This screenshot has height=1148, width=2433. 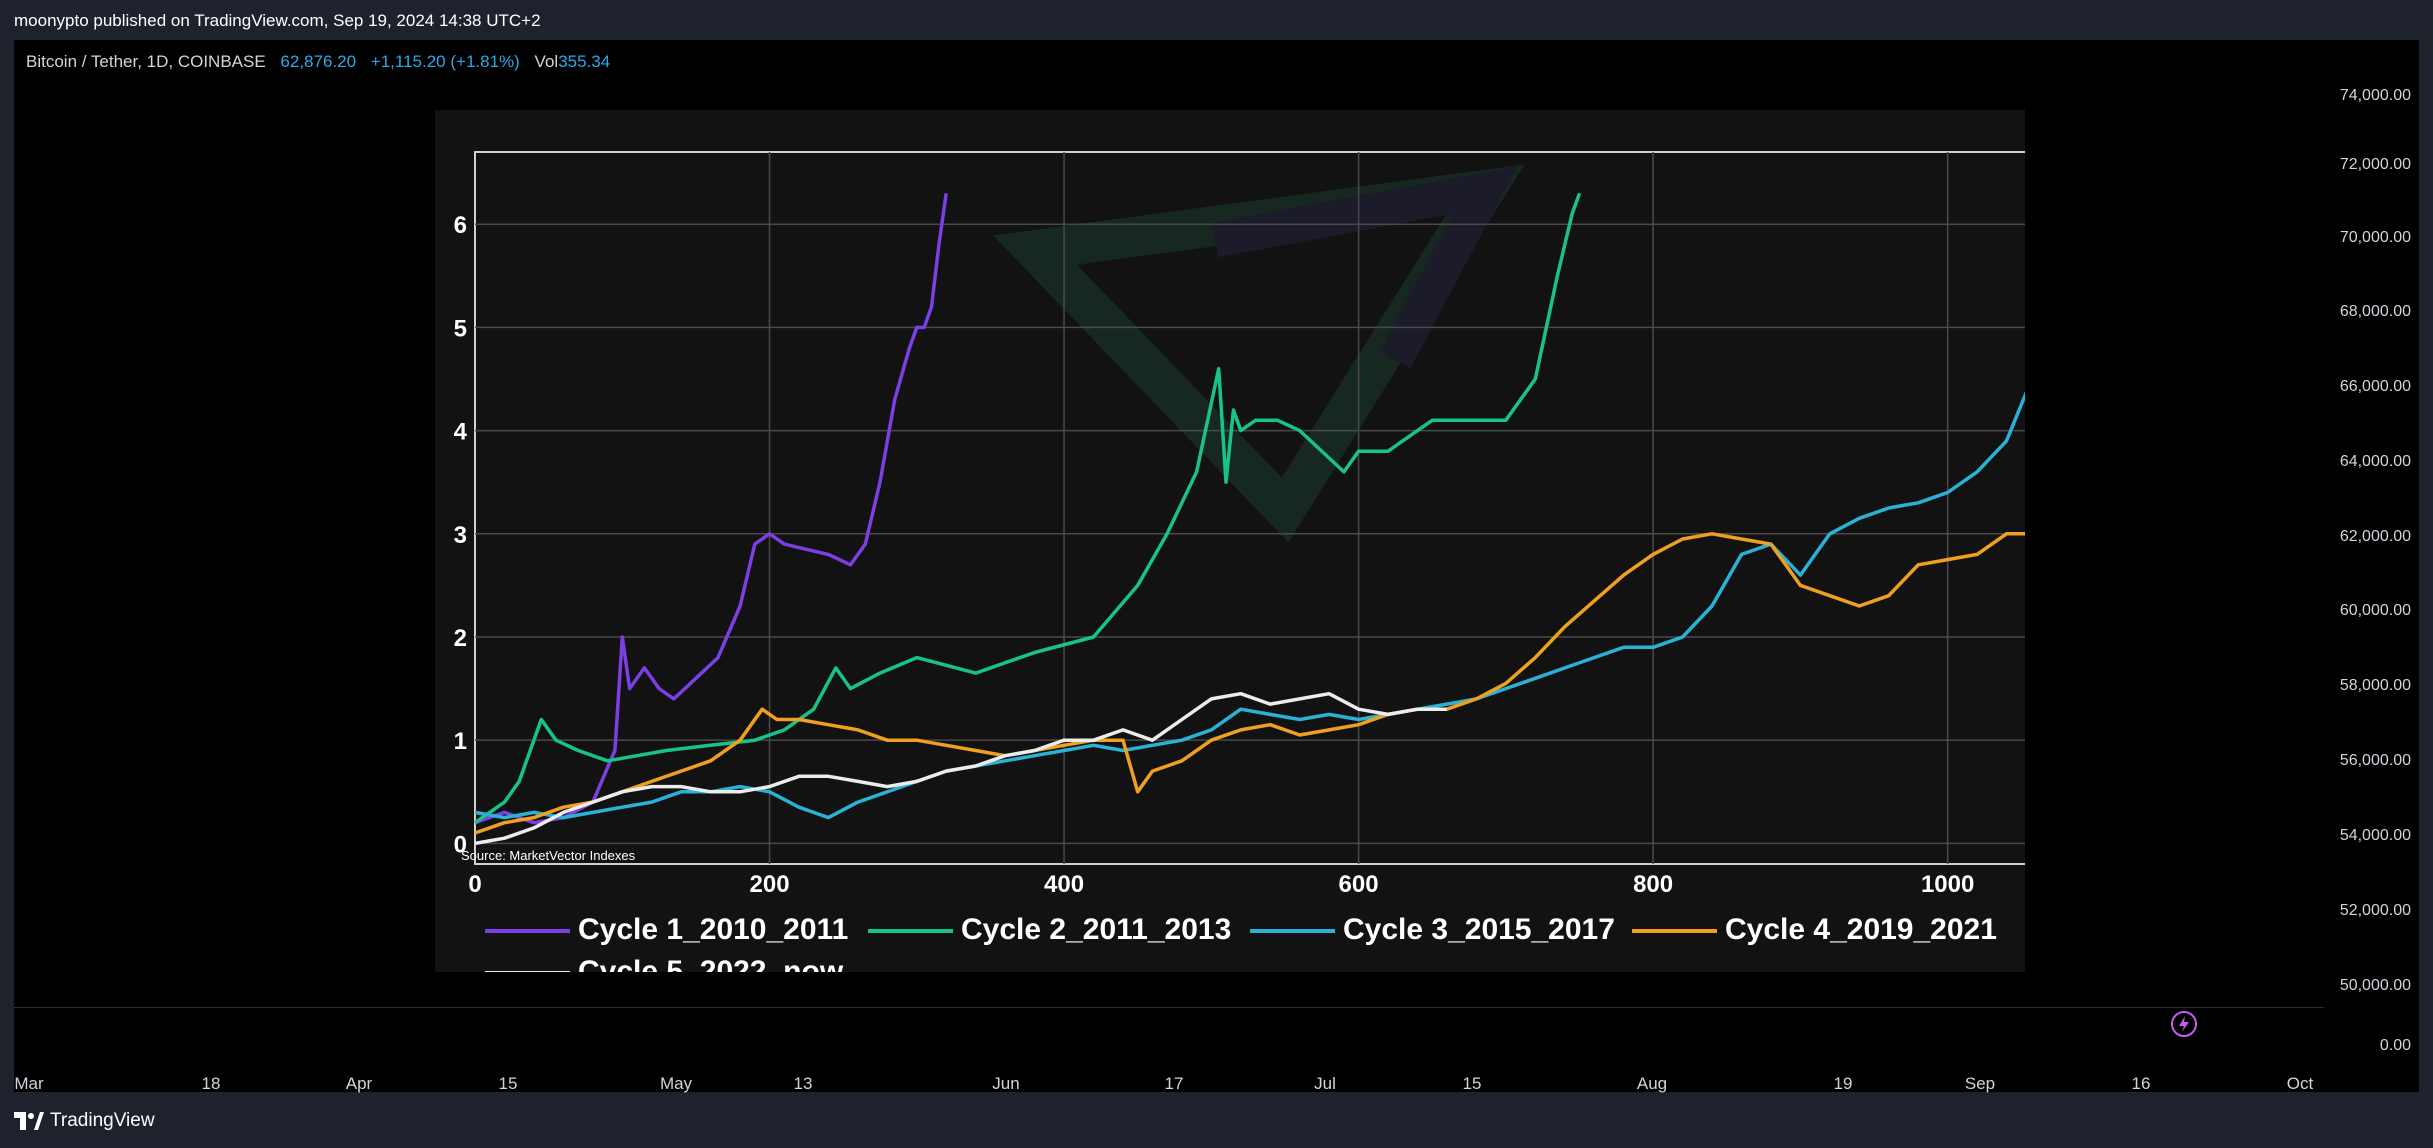 What do you see at coordinates (2395, 1045) in the screenshot?
I see `price-axis-label: 0.00` at bounding box center [2395, 1045].